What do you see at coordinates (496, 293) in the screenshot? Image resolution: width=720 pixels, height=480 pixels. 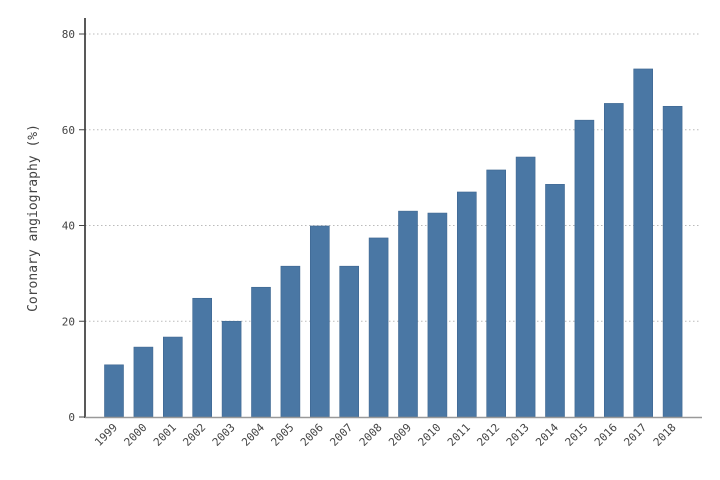 I see `bar-2012` at bounding box center [496, 293].